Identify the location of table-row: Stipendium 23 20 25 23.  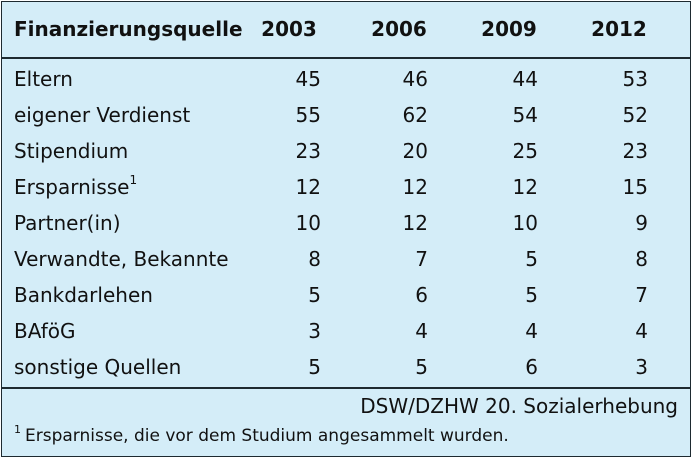
(346, 151).